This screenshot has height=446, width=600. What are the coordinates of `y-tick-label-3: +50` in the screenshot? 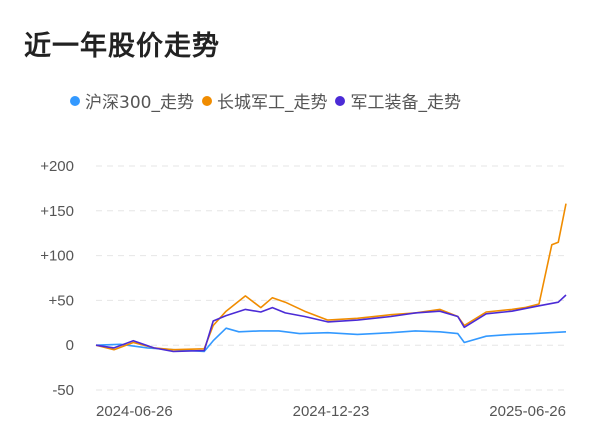 It's located at (61, 300).